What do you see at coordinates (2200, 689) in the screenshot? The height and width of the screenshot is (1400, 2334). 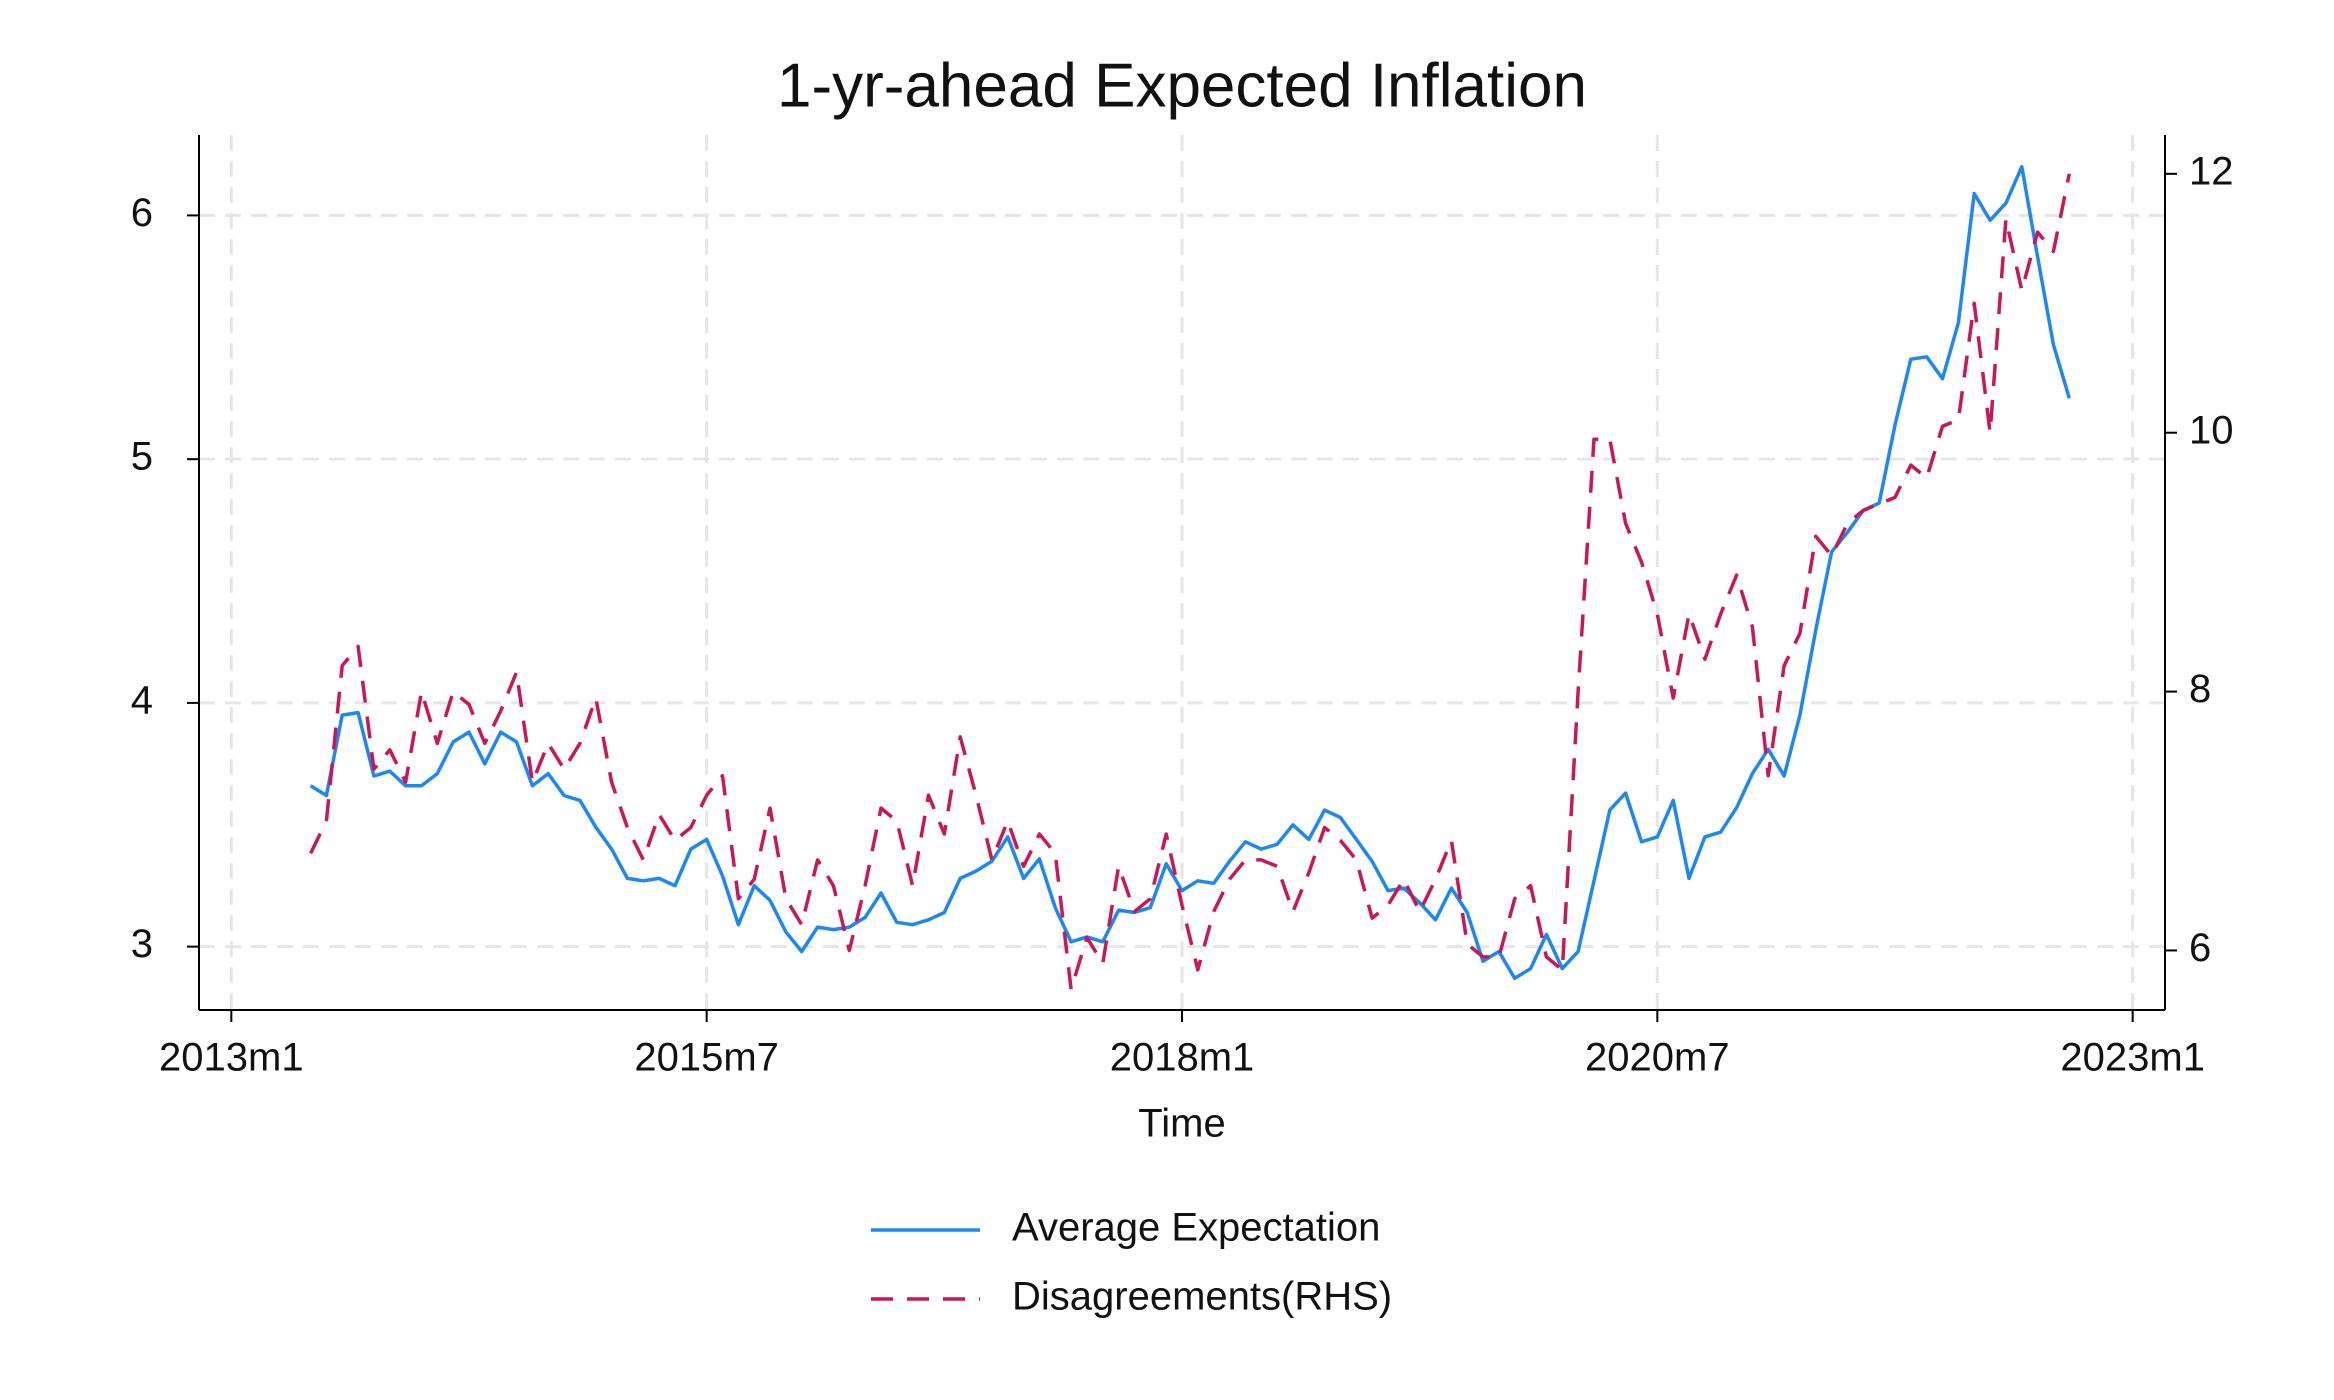 I see `y2-tick-label: 8` at bounding box center [2200, 689].